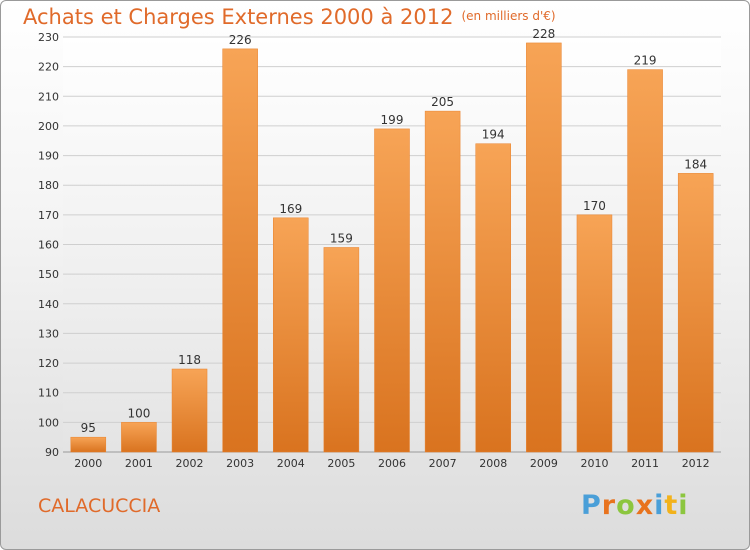  I want to click on y-tick-label: 150, so click(48, 274).